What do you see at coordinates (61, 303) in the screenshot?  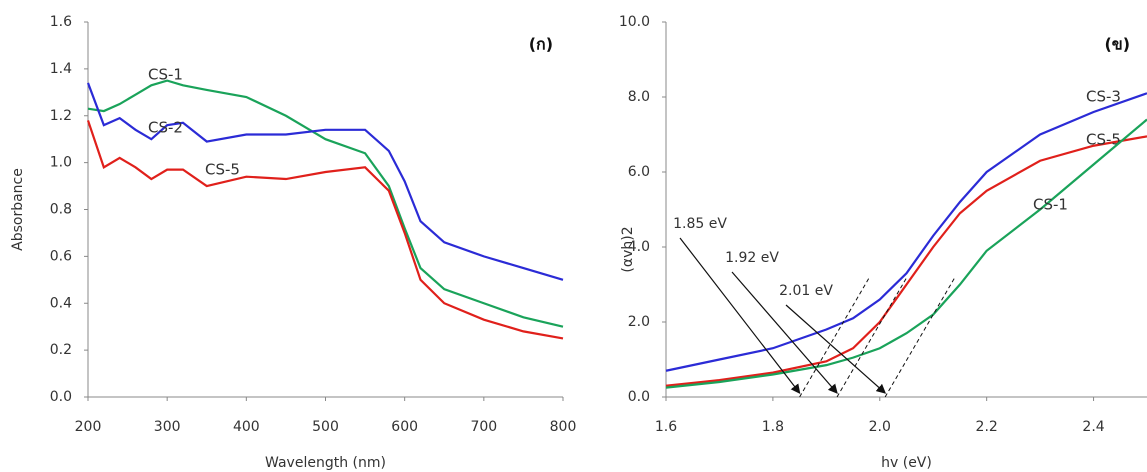 I see `y-tick-label: 0.4` at bounding box center [61, 303].